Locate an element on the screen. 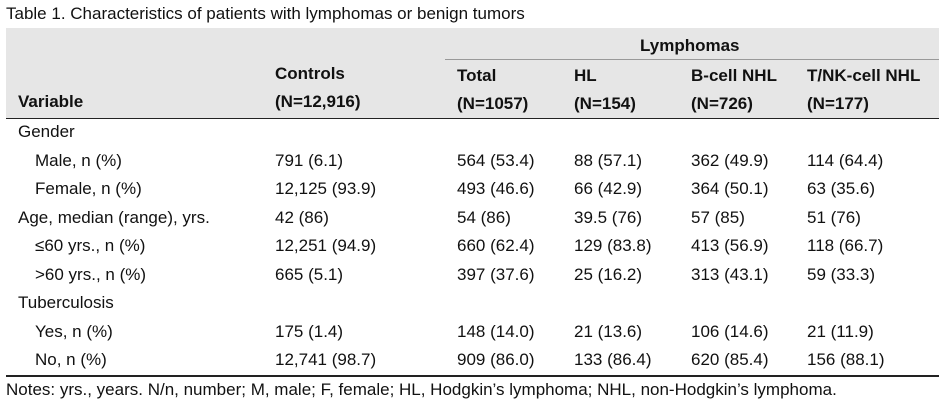 This screenshot has height=406, width=945. col-header-bcell: B-cell NHL is located at coordinates (734, 75).